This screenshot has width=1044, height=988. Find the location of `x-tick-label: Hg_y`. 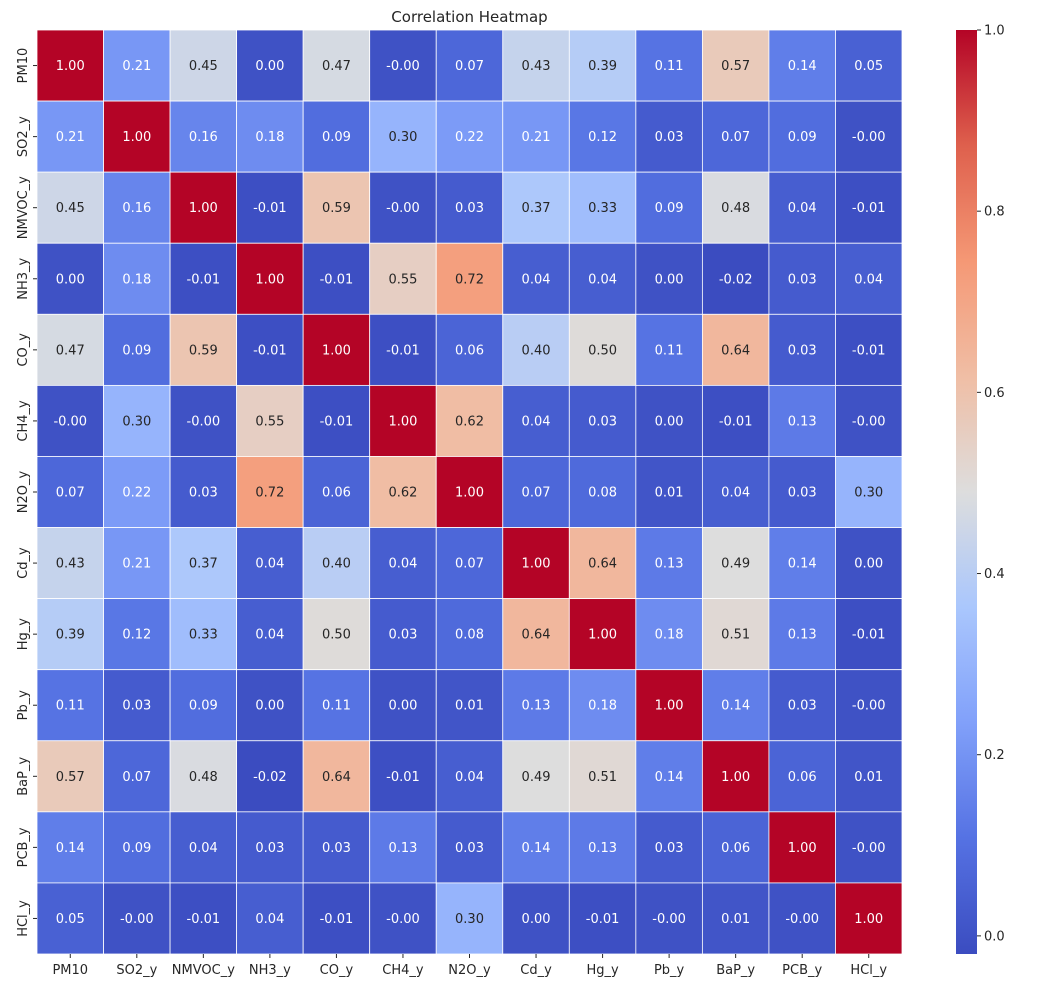

x-tick-label: Hg_y is located at coordinates (602, 970).